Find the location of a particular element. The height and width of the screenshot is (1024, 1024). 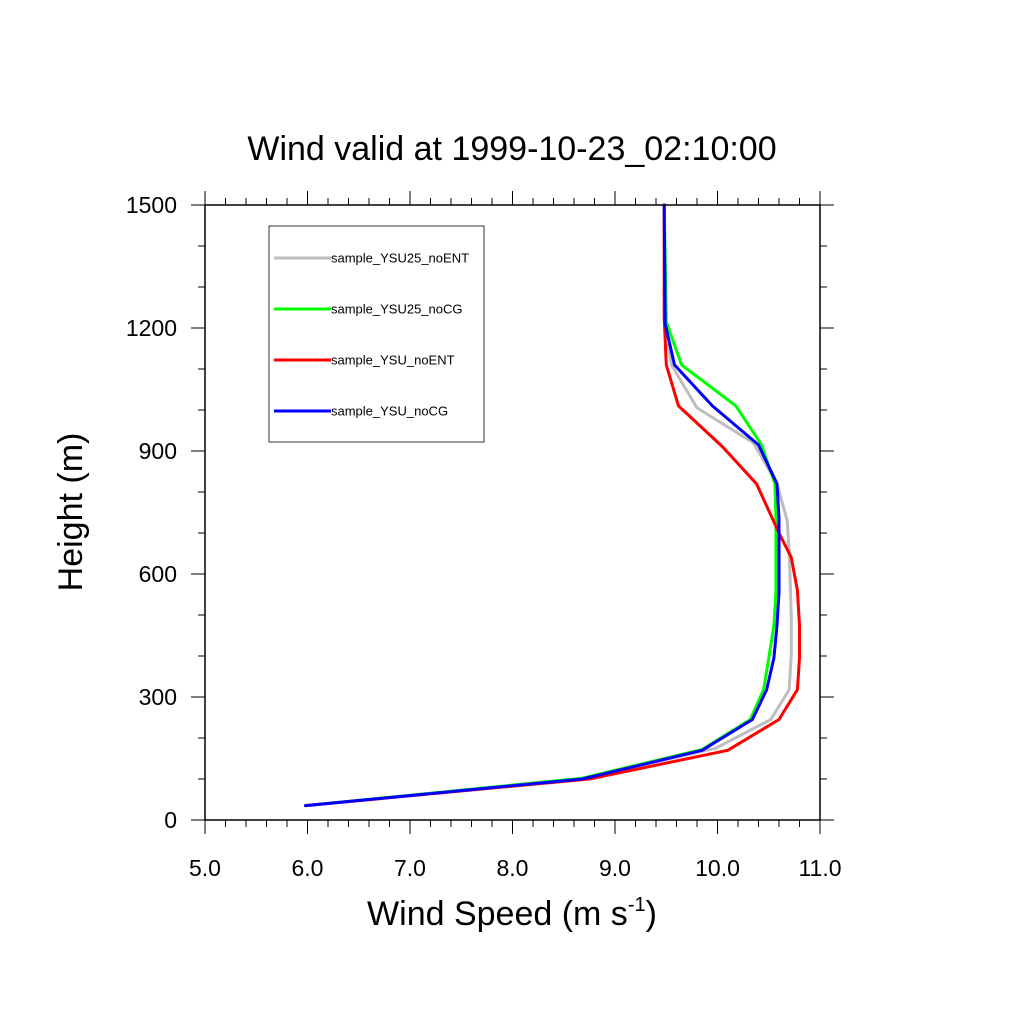

y-tick-label: 600 is located at coordinates (158, 574).